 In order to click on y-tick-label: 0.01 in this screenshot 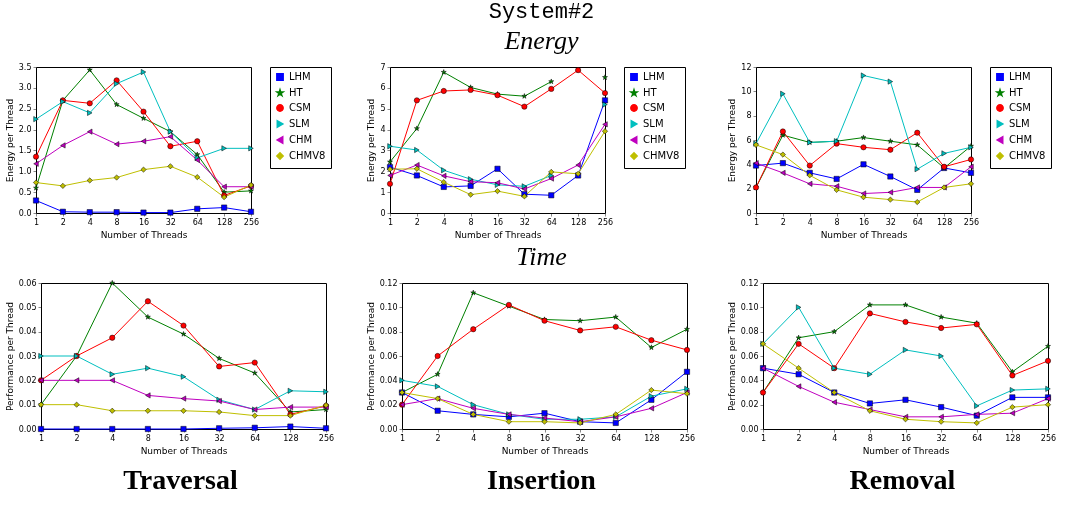, I will do `click(27, 405)`.